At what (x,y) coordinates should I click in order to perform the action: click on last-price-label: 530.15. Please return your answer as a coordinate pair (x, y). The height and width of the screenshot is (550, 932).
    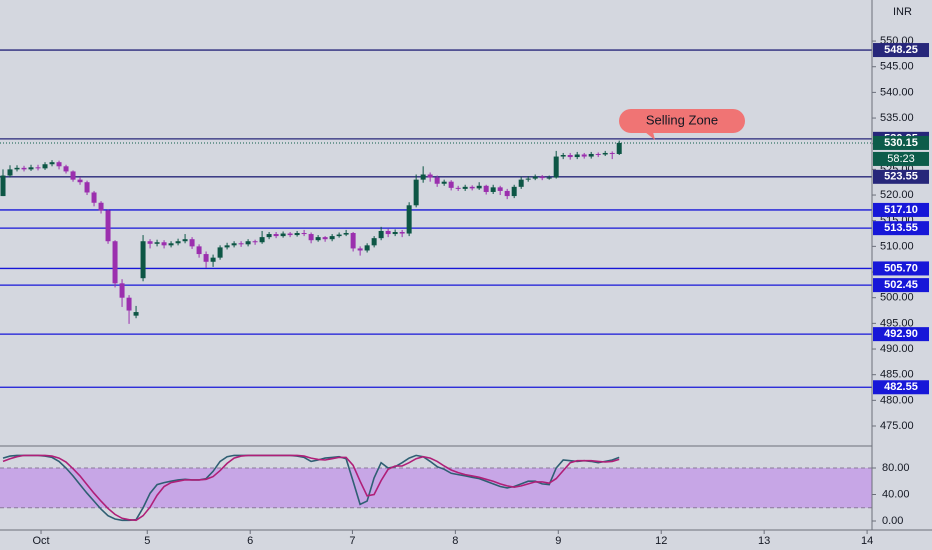
    Looking at the image, I should click on (901, 143).